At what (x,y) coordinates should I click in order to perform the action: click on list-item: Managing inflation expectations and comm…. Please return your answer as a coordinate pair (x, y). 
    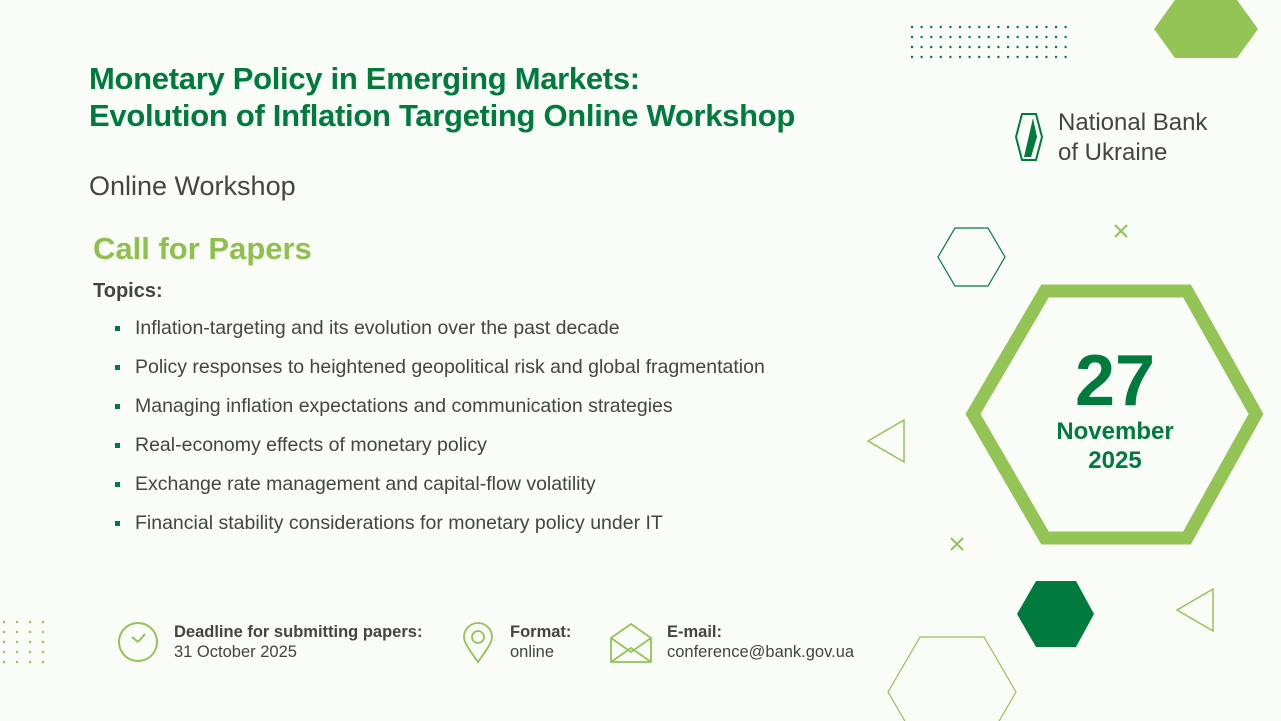
    Looking at the image, I should click on (440, 406).